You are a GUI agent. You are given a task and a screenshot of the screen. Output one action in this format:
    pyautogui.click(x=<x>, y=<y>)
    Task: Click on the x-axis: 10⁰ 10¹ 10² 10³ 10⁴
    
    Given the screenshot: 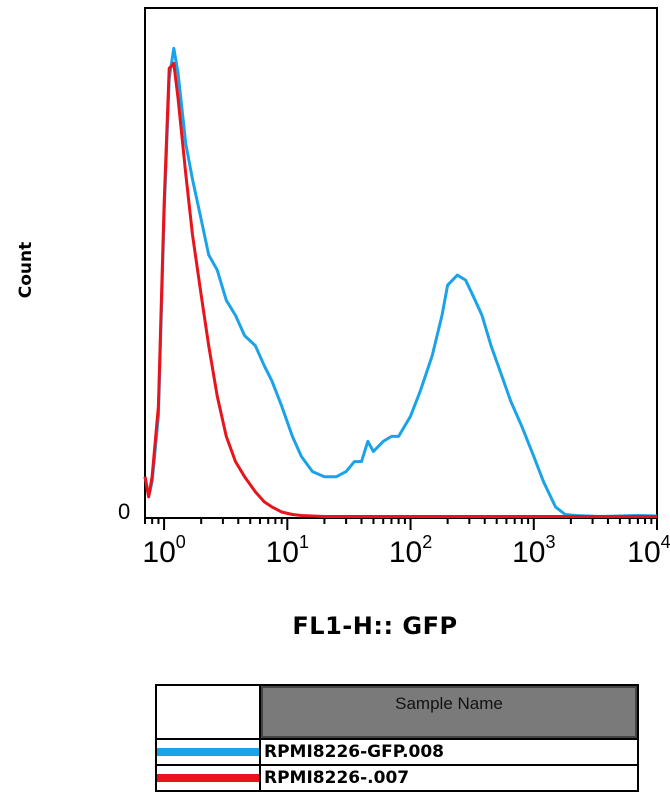 What is the action you would take?
    pyautogui.click(x=406, y=543)
    